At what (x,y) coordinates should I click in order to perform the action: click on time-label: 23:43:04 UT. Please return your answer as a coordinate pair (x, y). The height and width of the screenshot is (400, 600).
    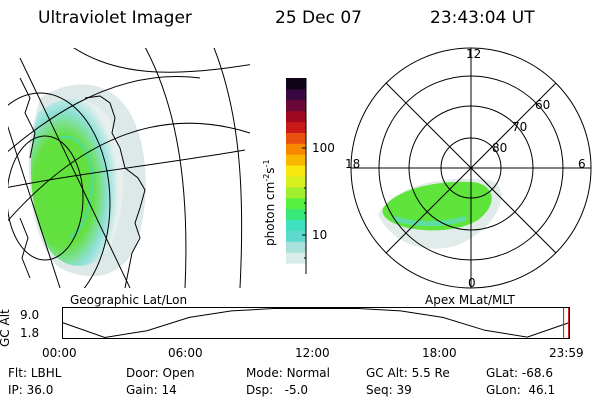
    Looking at the image, I should click on (482, 18).